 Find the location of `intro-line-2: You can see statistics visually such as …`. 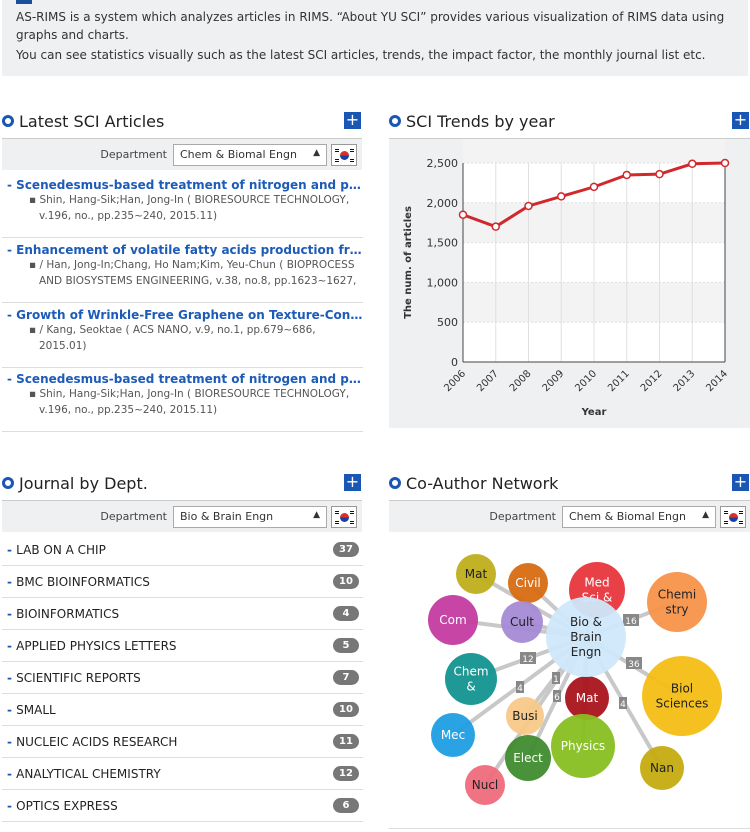

intro-line-2: You can see statistics visually such as … is located at coordinates (361, 55).